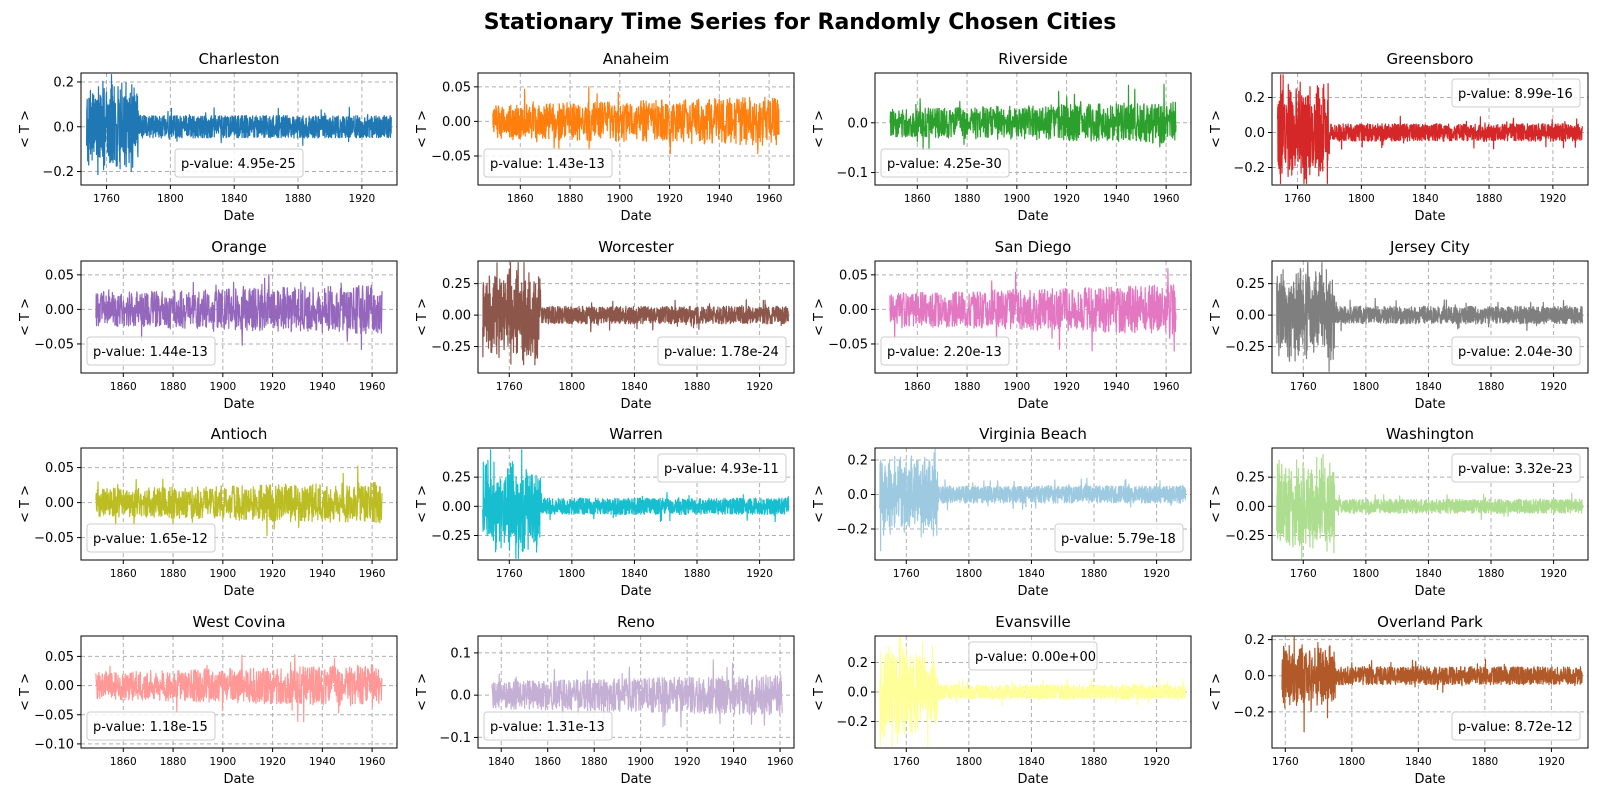 This screenshot has height=800, width=1600. I want to click on subplot-title: Virginia Beach, so click(1033, 434).